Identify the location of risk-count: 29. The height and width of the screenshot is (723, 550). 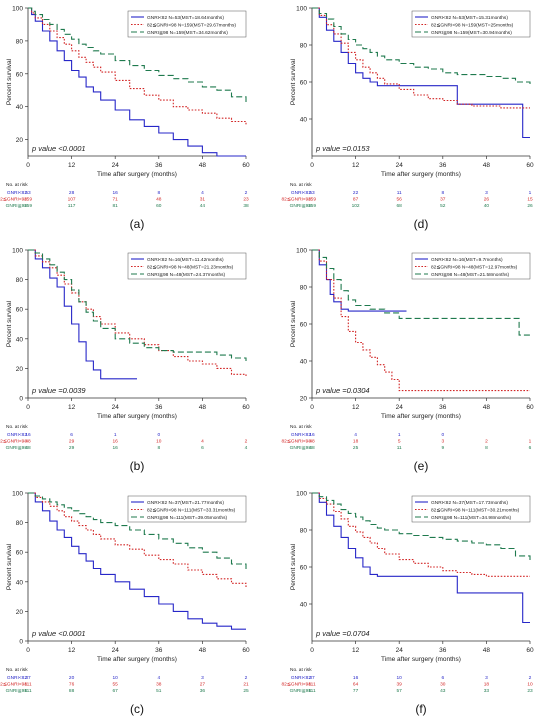
(72, 448).